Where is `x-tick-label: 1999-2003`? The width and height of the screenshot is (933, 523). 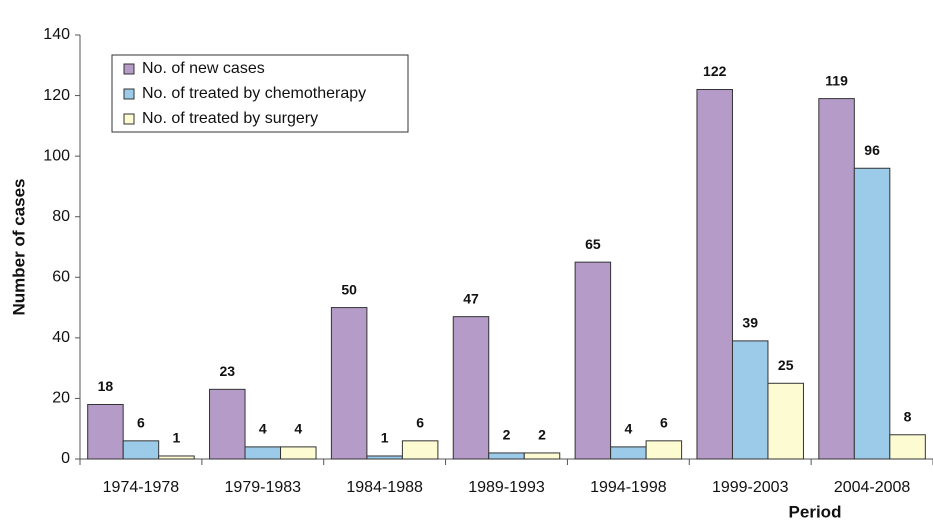 x-tick-label: 1999-2003 is located at coordinates (750, 487).